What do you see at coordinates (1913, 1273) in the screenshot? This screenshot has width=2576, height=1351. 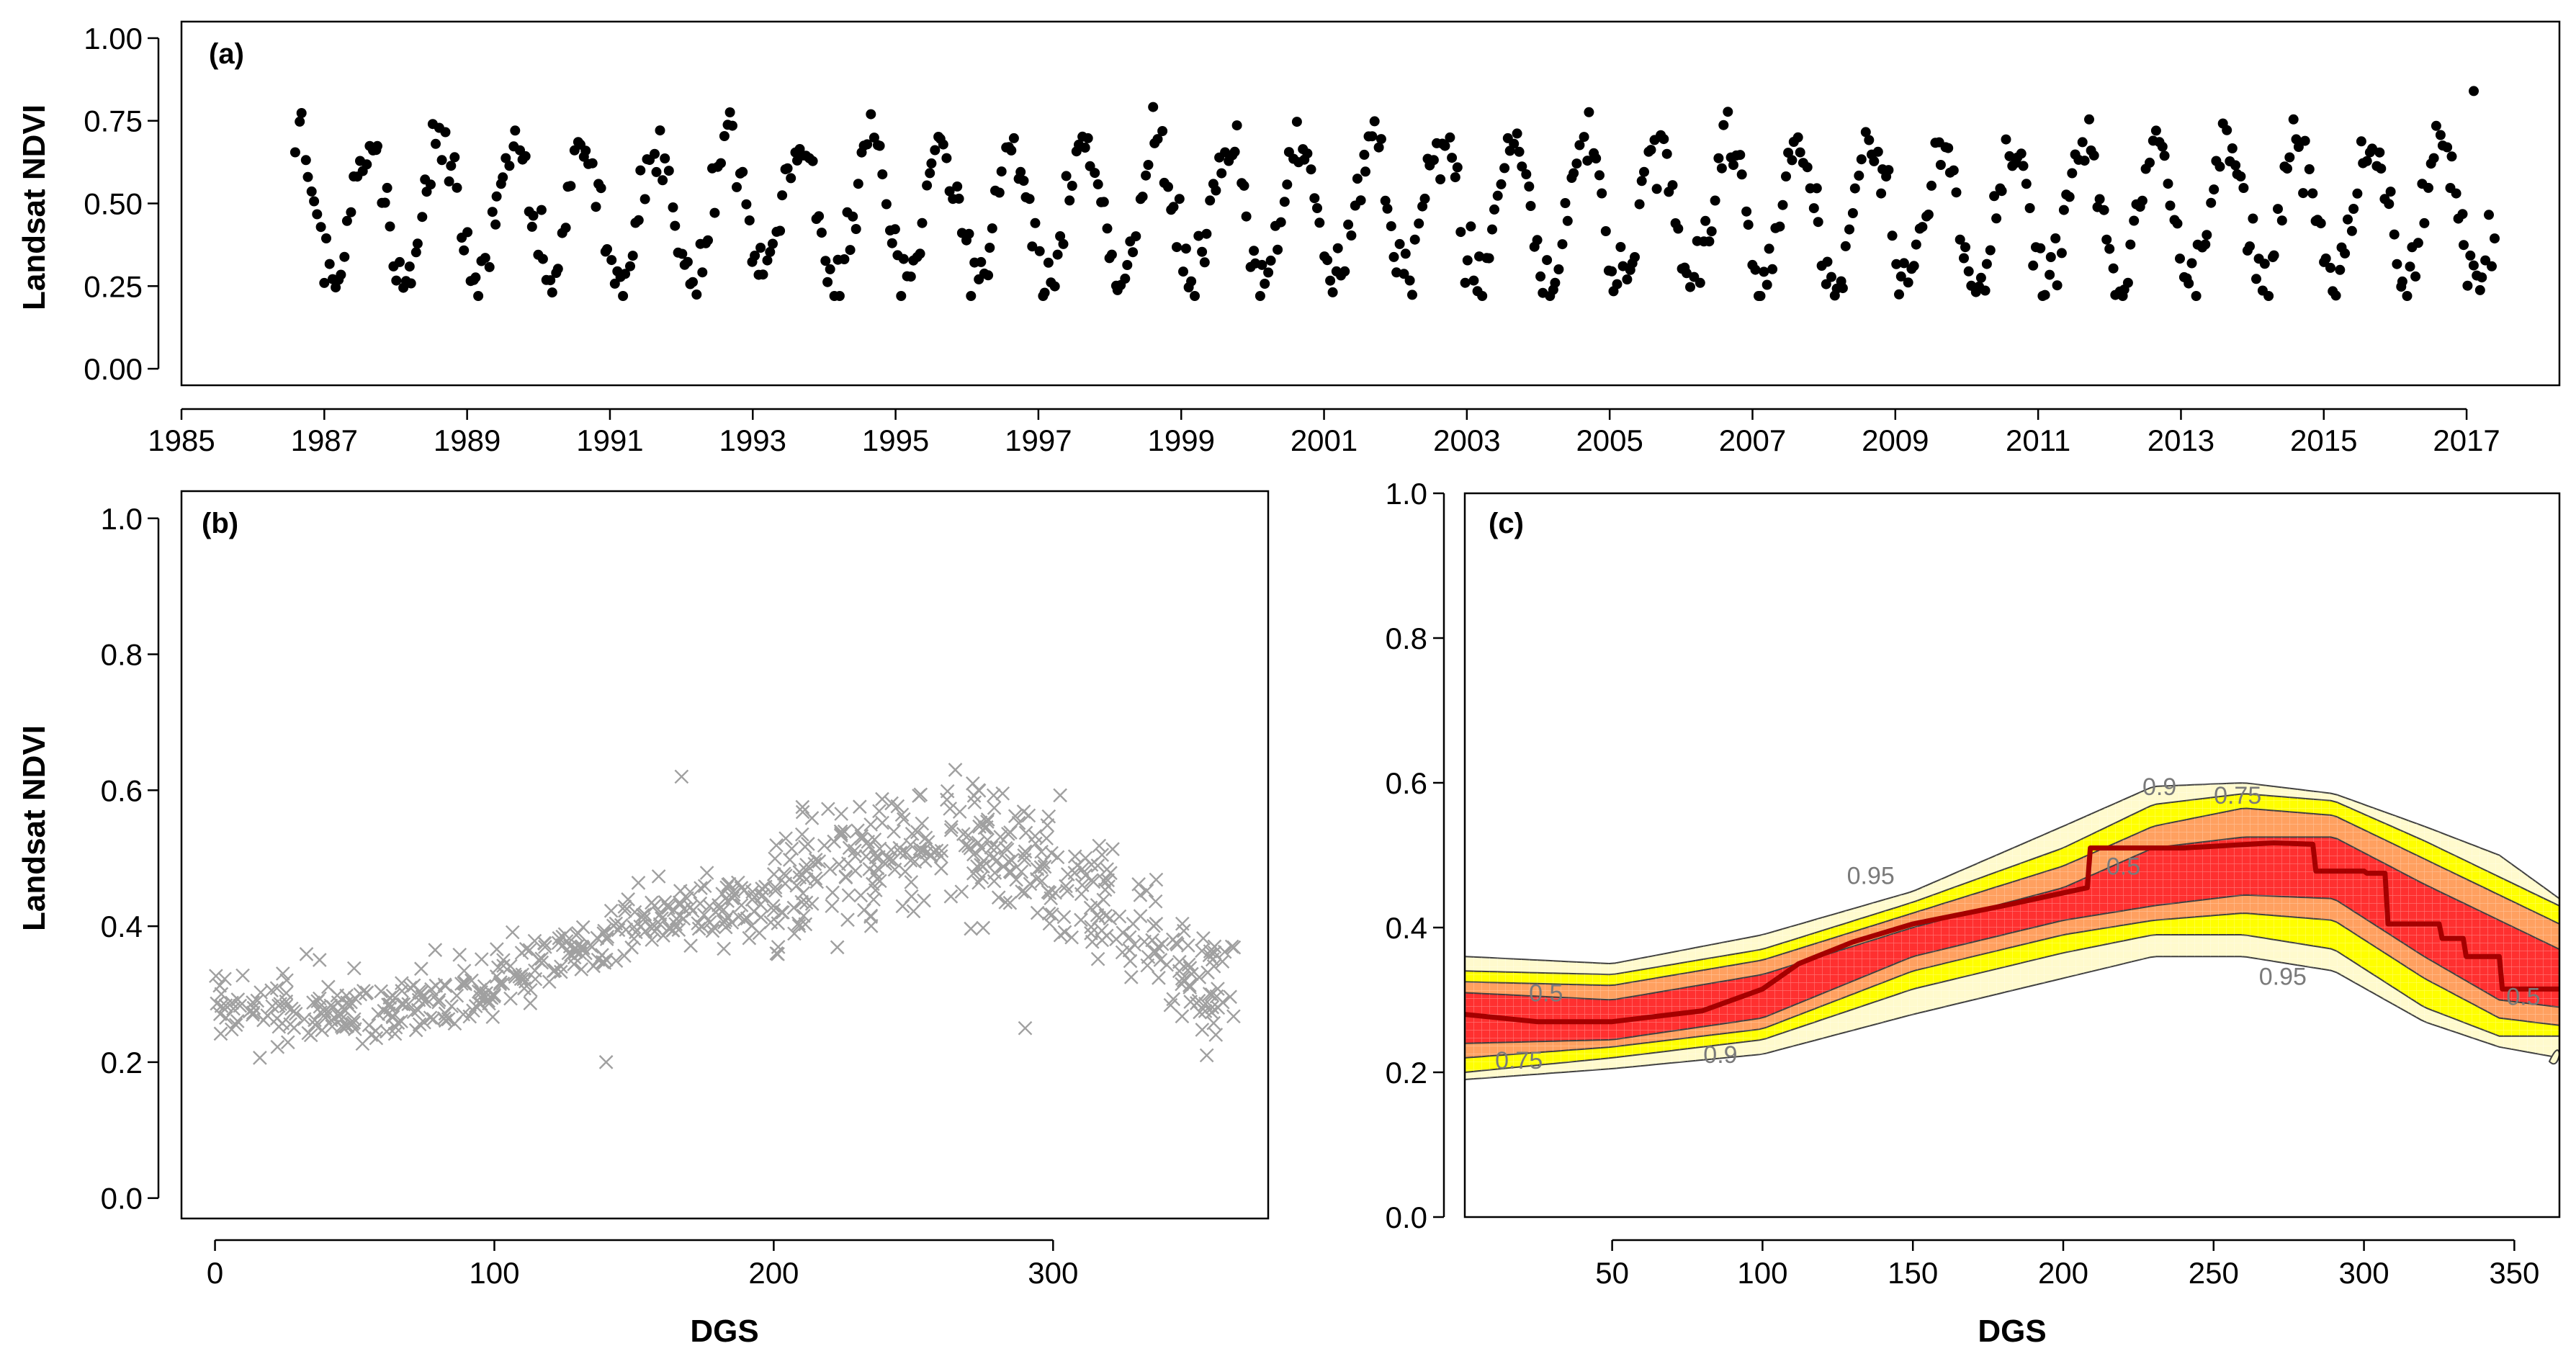 I see `panel-c-x-tick-label: 150` at bounding box center [1913, 1273].